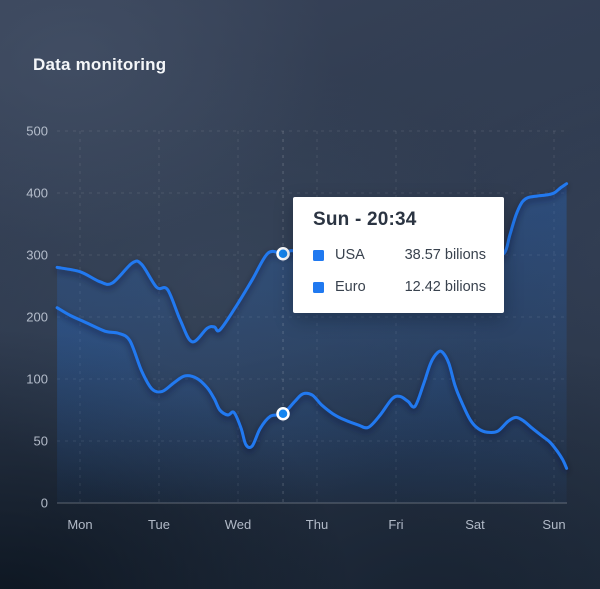 This screenshot has height=589, width=600. Describe the element at coordinates (317, 524) in the screenshot. I see `x-axis-day-label: Thu` at that location.